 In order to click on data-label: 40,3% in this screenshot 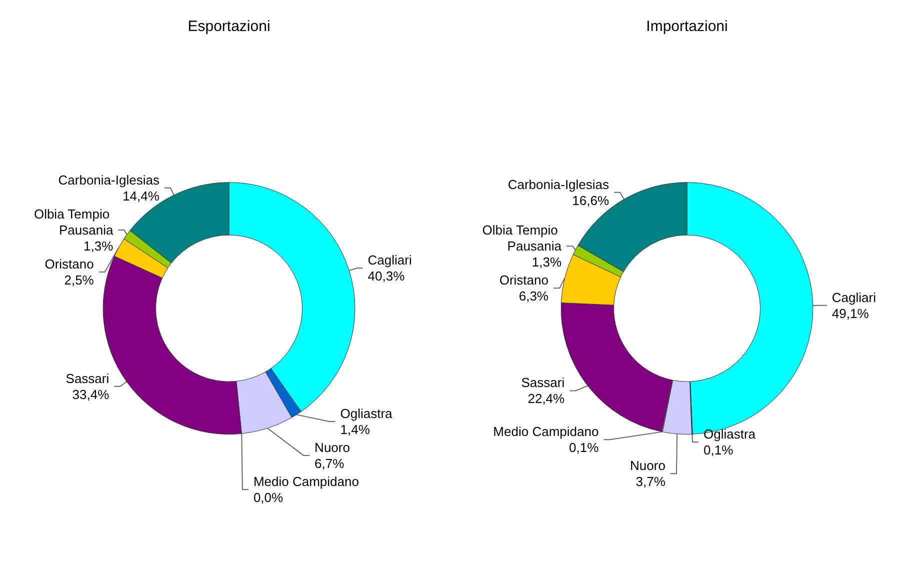, I will do `click(387, 276)`.